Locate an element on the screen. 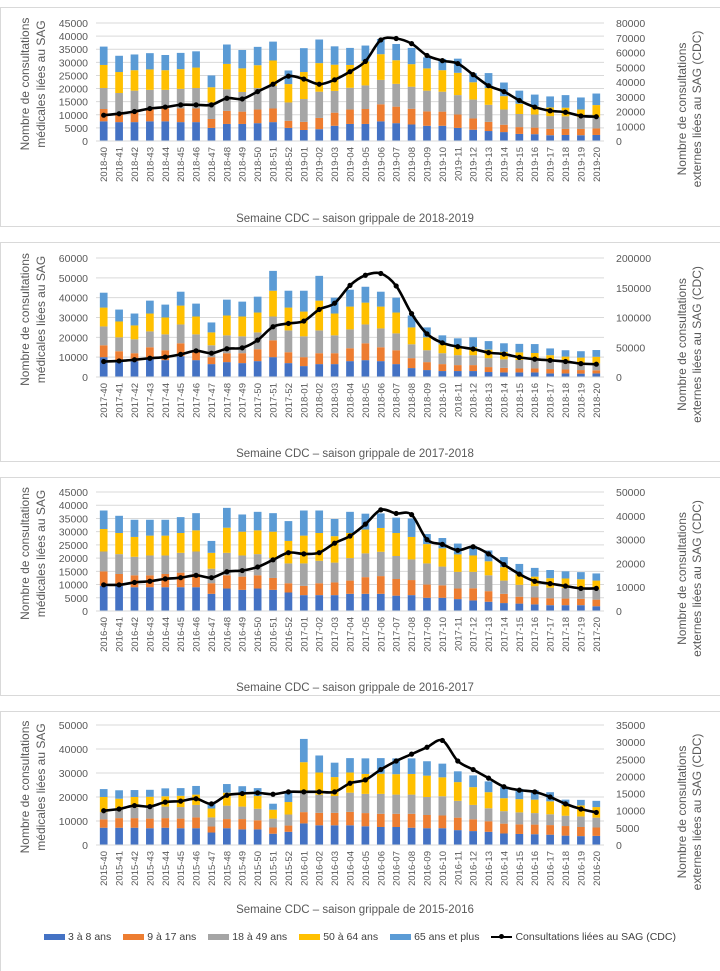  x-tick-label: 2019-08 is located at coordinates (412, 164).